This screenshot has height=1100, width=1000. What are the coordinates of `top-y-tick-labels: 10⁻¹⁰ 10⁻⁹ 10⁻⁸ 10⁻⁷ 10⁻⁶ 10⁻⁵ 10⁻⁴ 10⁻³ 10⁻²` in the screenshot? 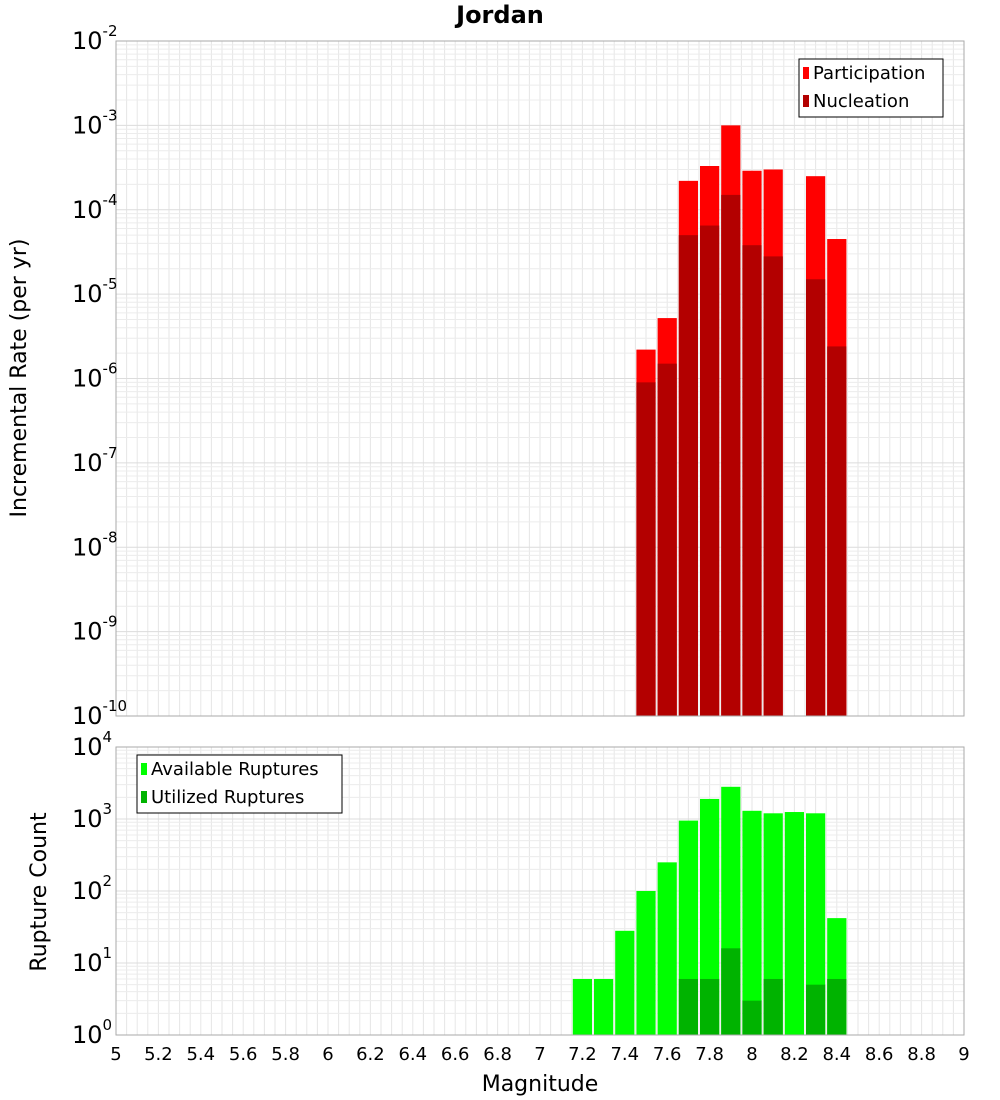 It's located at (99, 376).